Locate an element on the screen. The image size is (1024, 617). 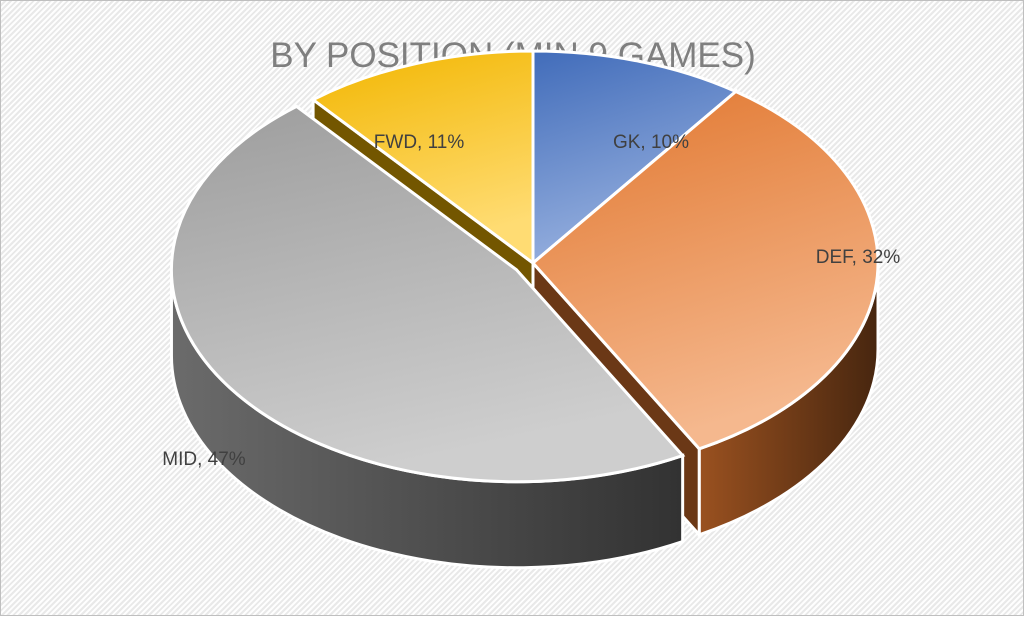
data-label-gk: GK, 10% is located at coordinates (651, 142).